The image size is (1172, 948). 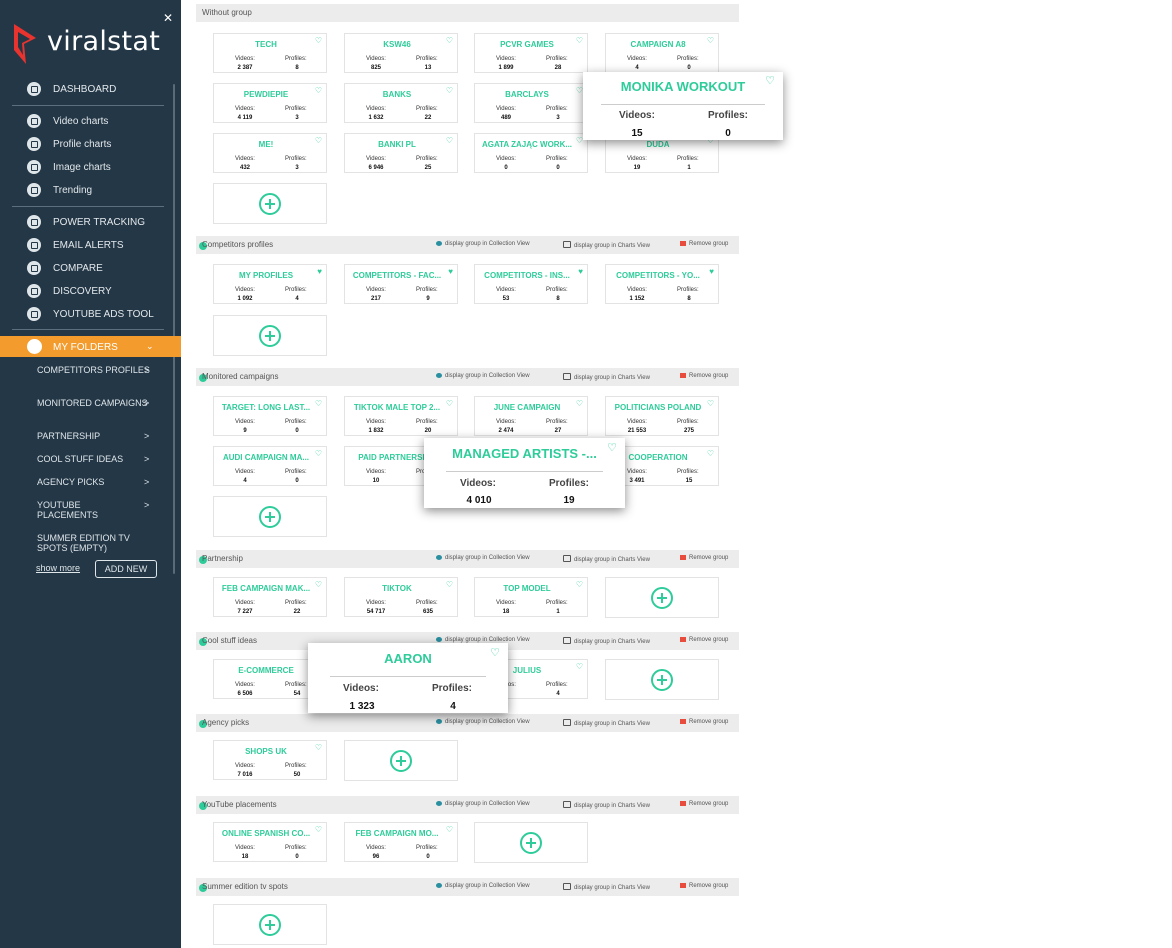 I want to click on folder-card: CAMPAIGN A8 ♡ Videos: Profiles: 4 0, so click(x=662, y=53).